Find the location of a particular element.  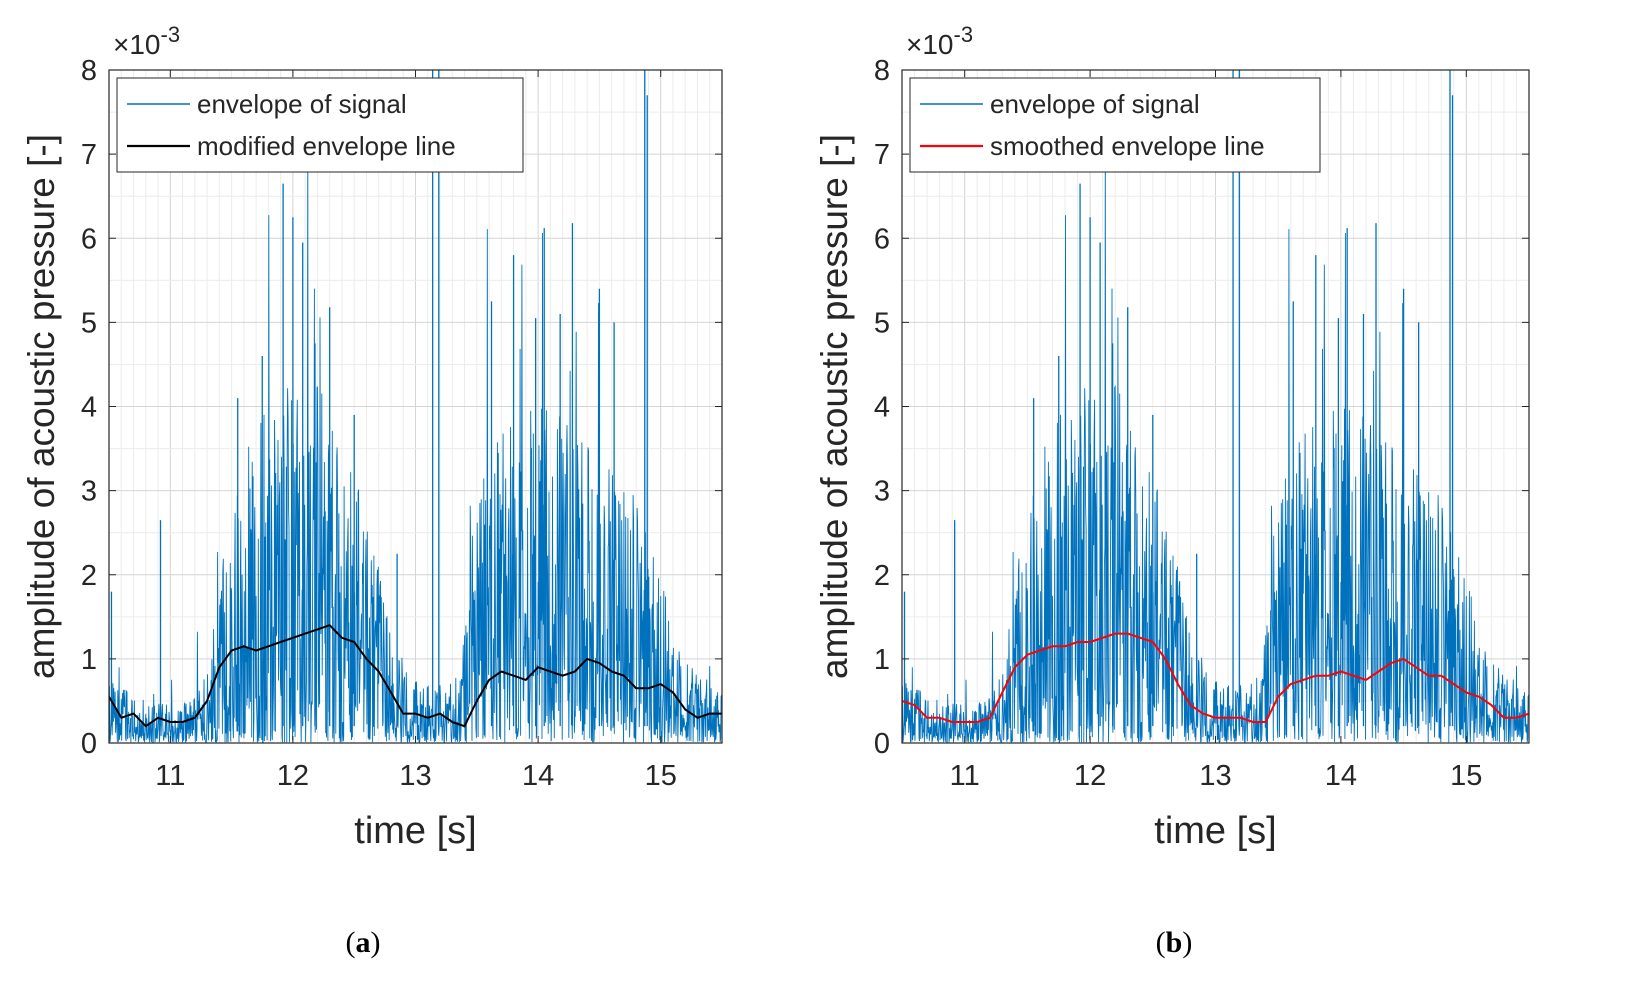

series-smoothed-envelope-line is located at coordinates (1215, 677).